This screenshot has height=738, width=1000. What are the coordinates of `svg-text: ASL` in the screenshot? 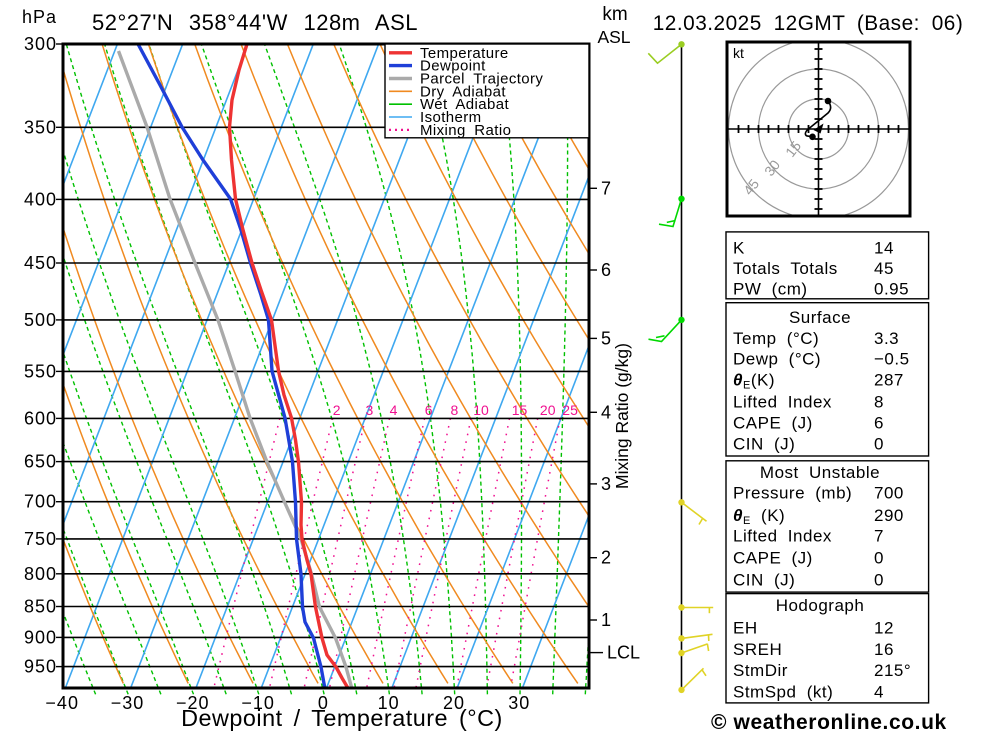 It's located at (613, 37).